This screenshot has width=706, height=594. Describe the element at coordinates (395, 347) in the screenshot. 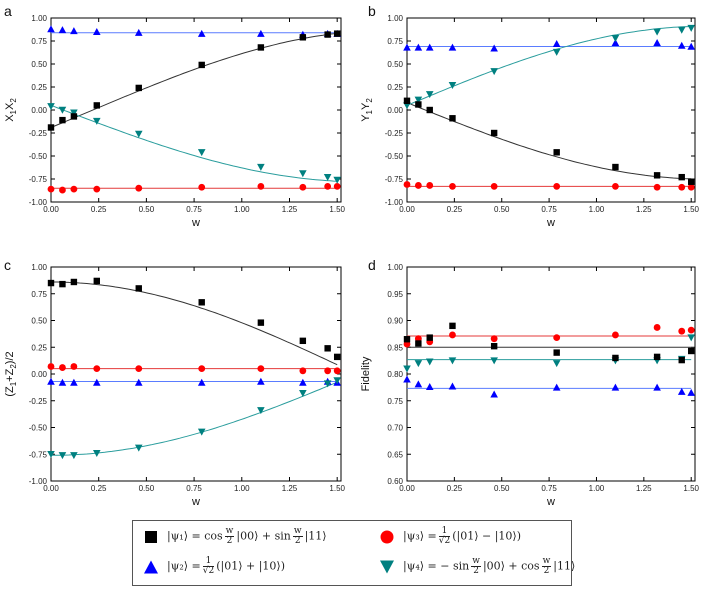

I see `y-tick-label: 0.85` at that location.